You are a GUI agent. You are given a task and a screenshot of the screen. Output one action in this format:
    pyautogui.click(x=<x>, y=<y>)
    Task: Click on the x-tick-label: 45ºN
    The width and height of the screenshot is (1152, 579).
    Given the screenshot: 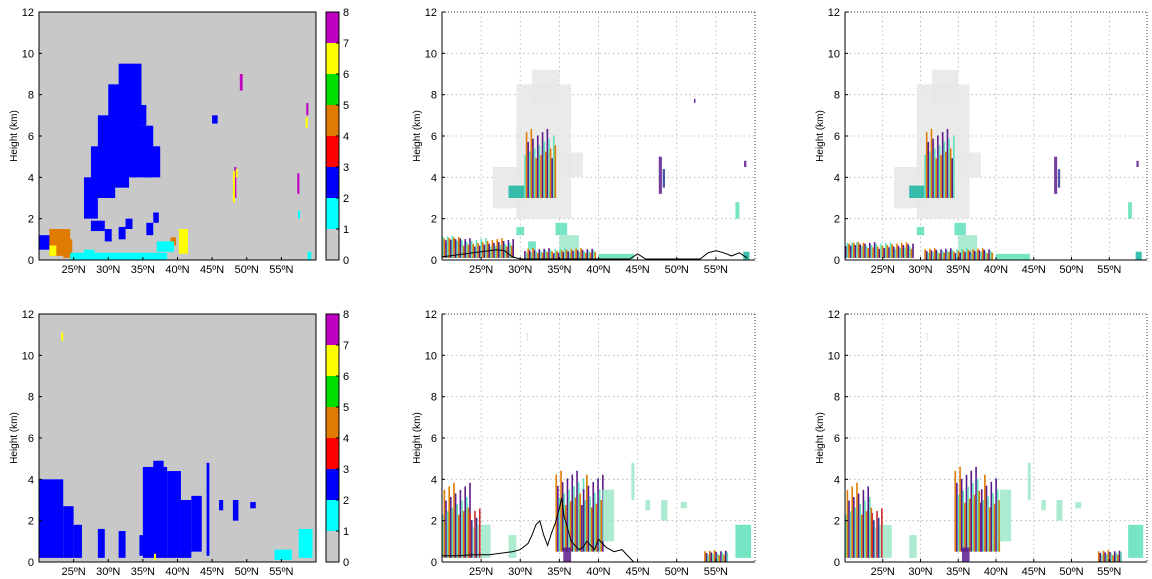 What is the action you would take?
    pyautogui.click(x=1034, y=270)
    